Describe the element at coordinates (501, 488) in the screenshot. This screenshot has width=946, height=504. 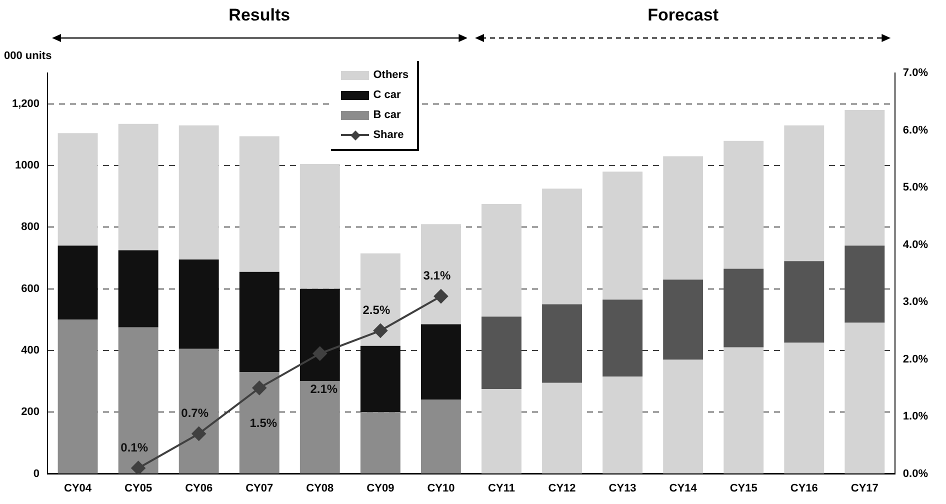
I see `x-tick-label: CY11` at that location.